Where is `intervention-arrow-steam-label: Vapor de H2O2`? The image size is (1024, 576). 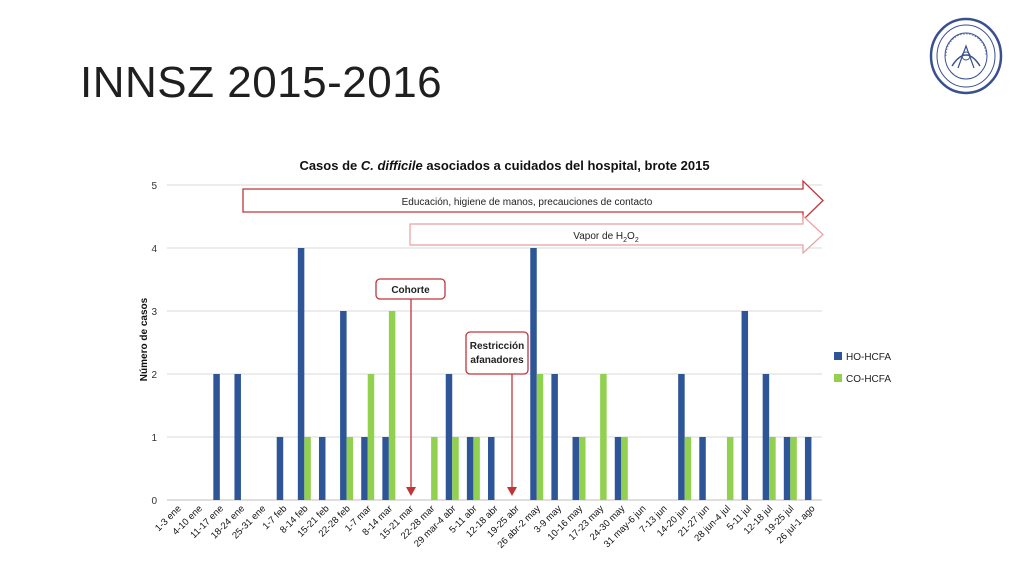 intervention-arrow-steam-label: Vapor de H2O2 is located at coordinates (606, 237).